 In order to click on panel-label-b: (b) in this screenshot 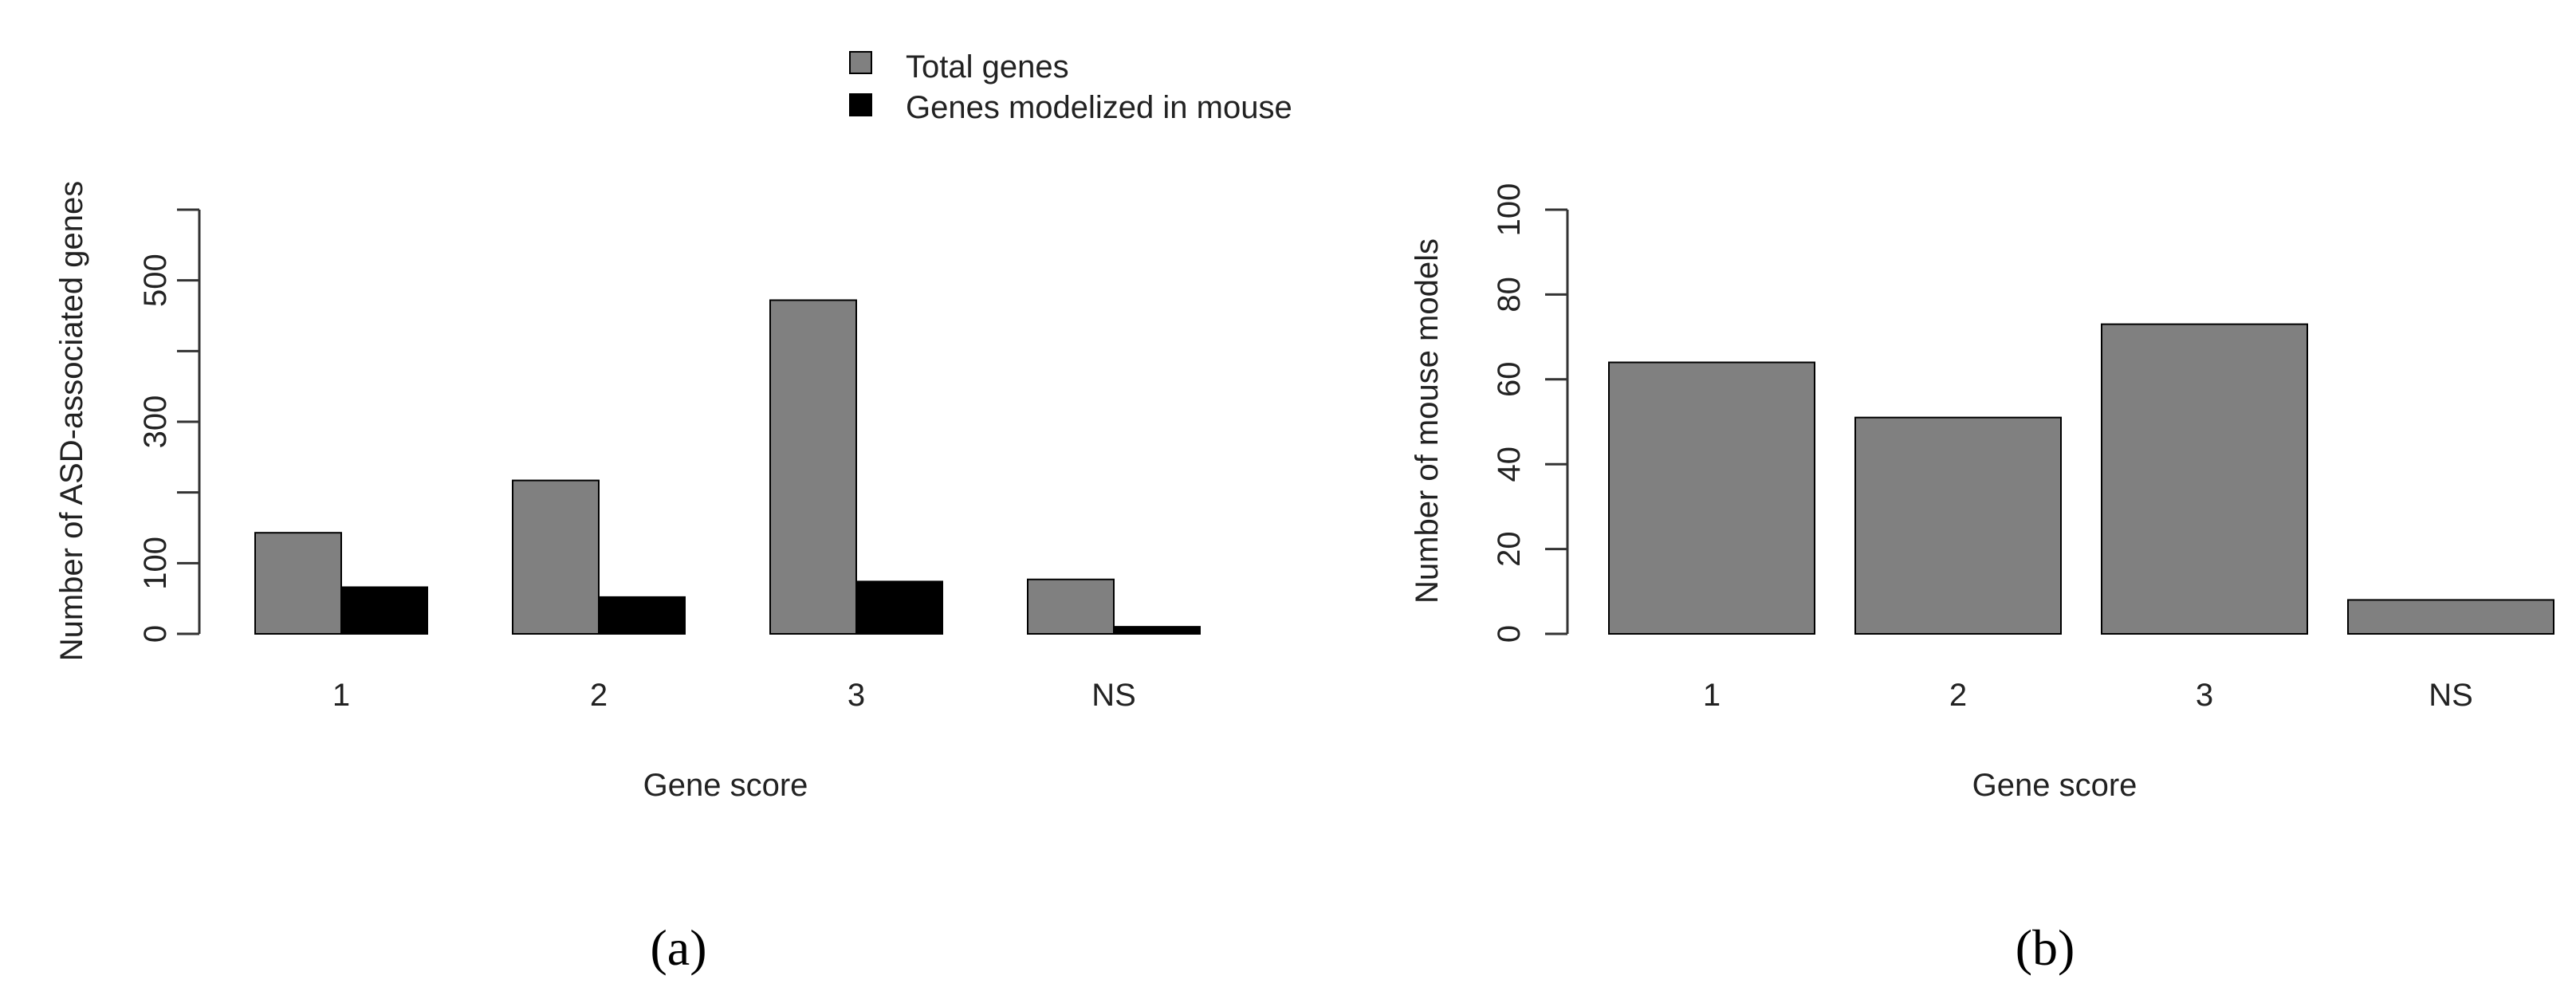, I will do `click(2045, 947)`.